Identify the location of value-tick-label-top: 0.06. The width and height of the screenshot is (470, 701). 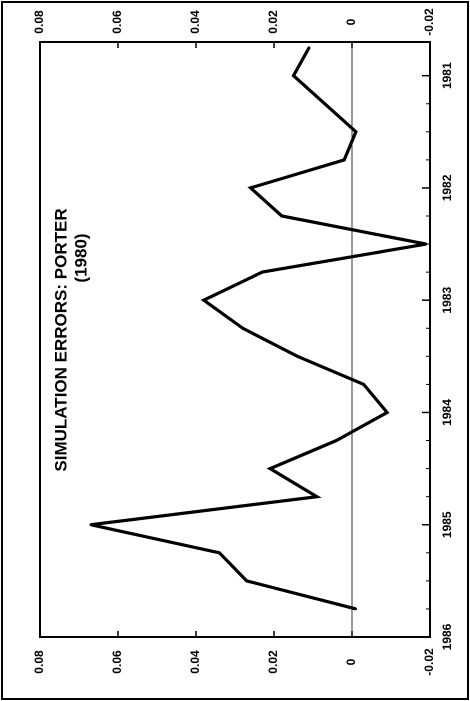
(117, 22).